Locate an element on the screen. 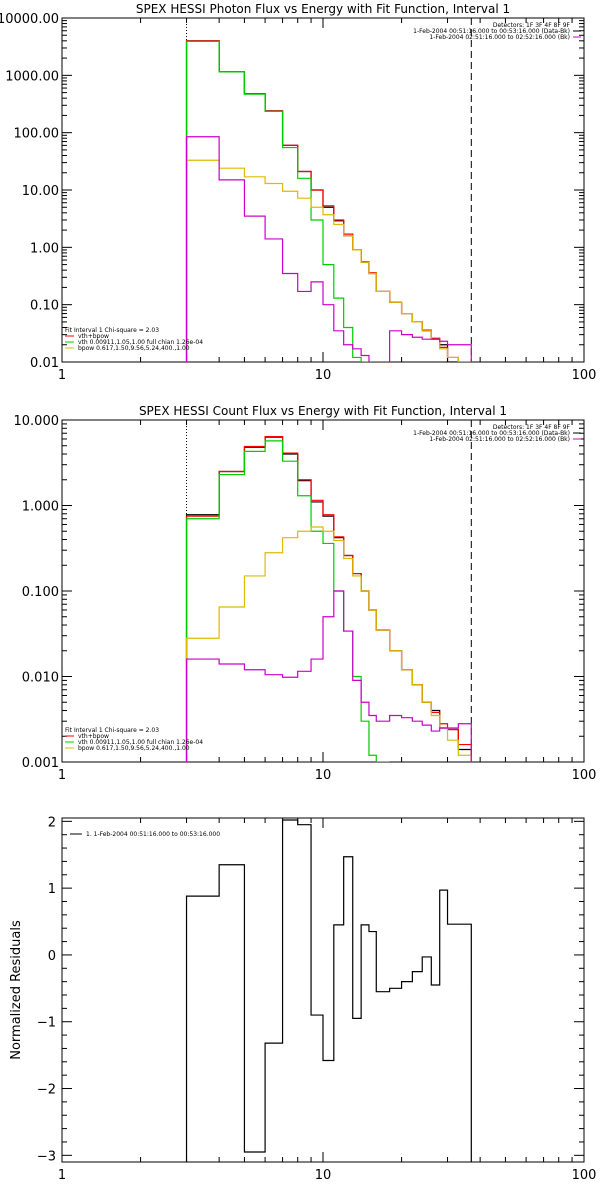 The width and height of the screenshot is (600, 1200). y-tick-label: −2 is located at coordinates (46, 1090).